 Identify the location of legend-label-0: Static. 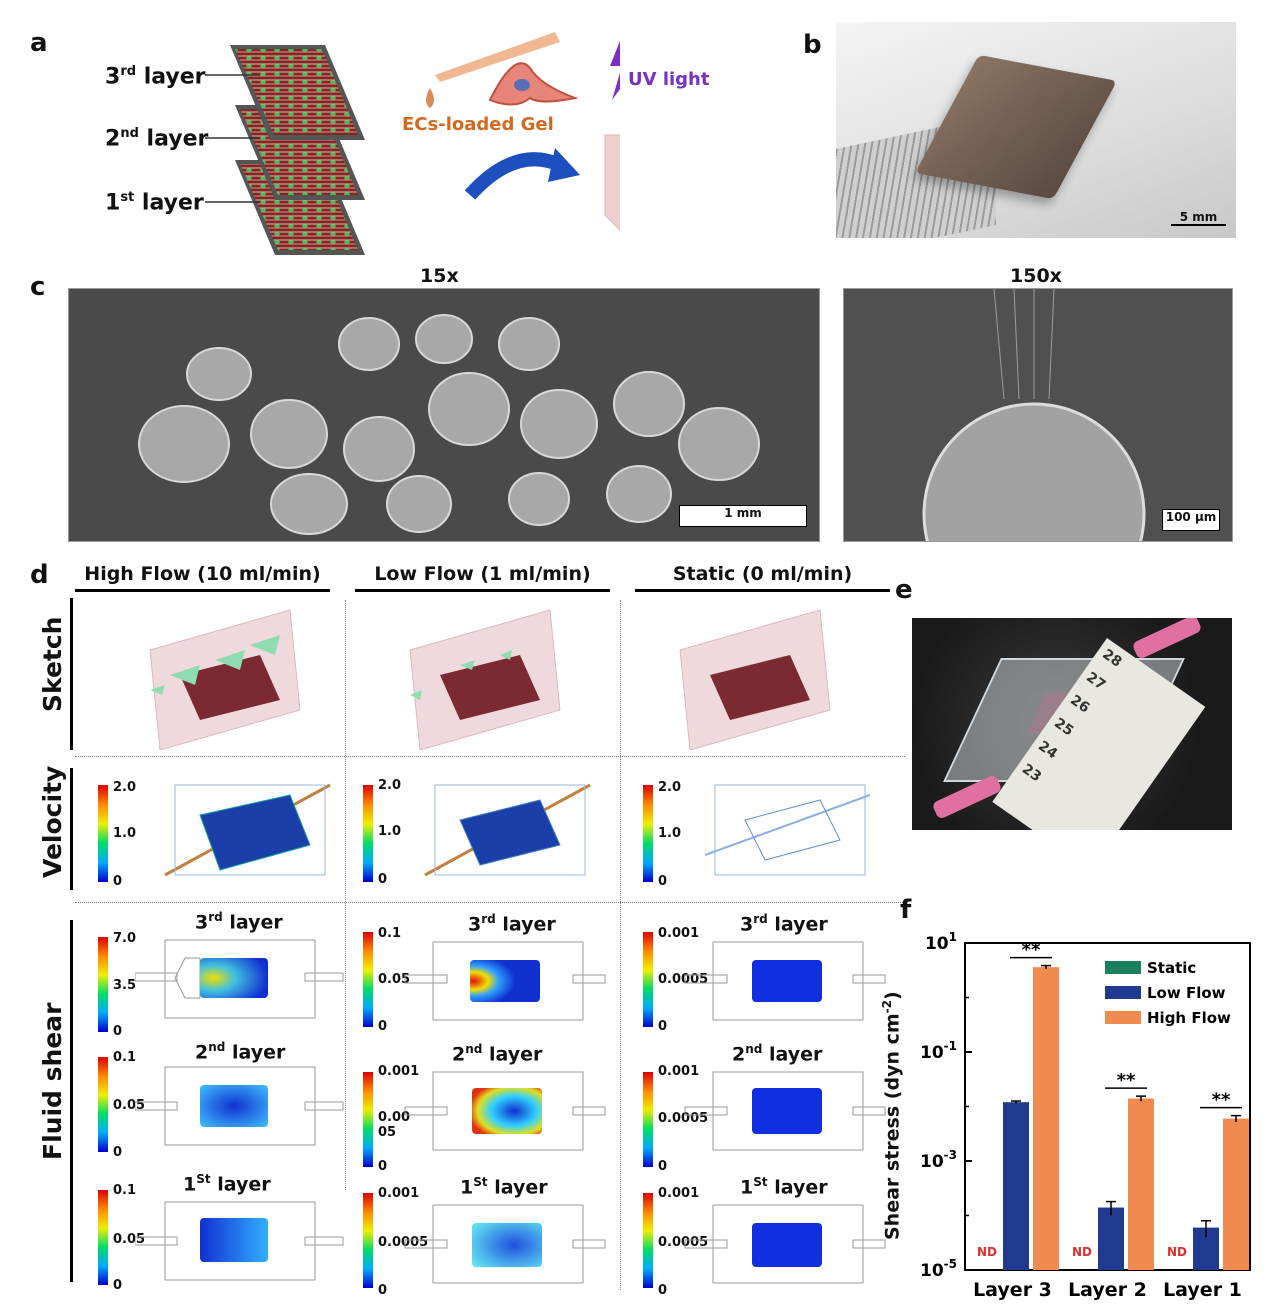
(1171, 968).